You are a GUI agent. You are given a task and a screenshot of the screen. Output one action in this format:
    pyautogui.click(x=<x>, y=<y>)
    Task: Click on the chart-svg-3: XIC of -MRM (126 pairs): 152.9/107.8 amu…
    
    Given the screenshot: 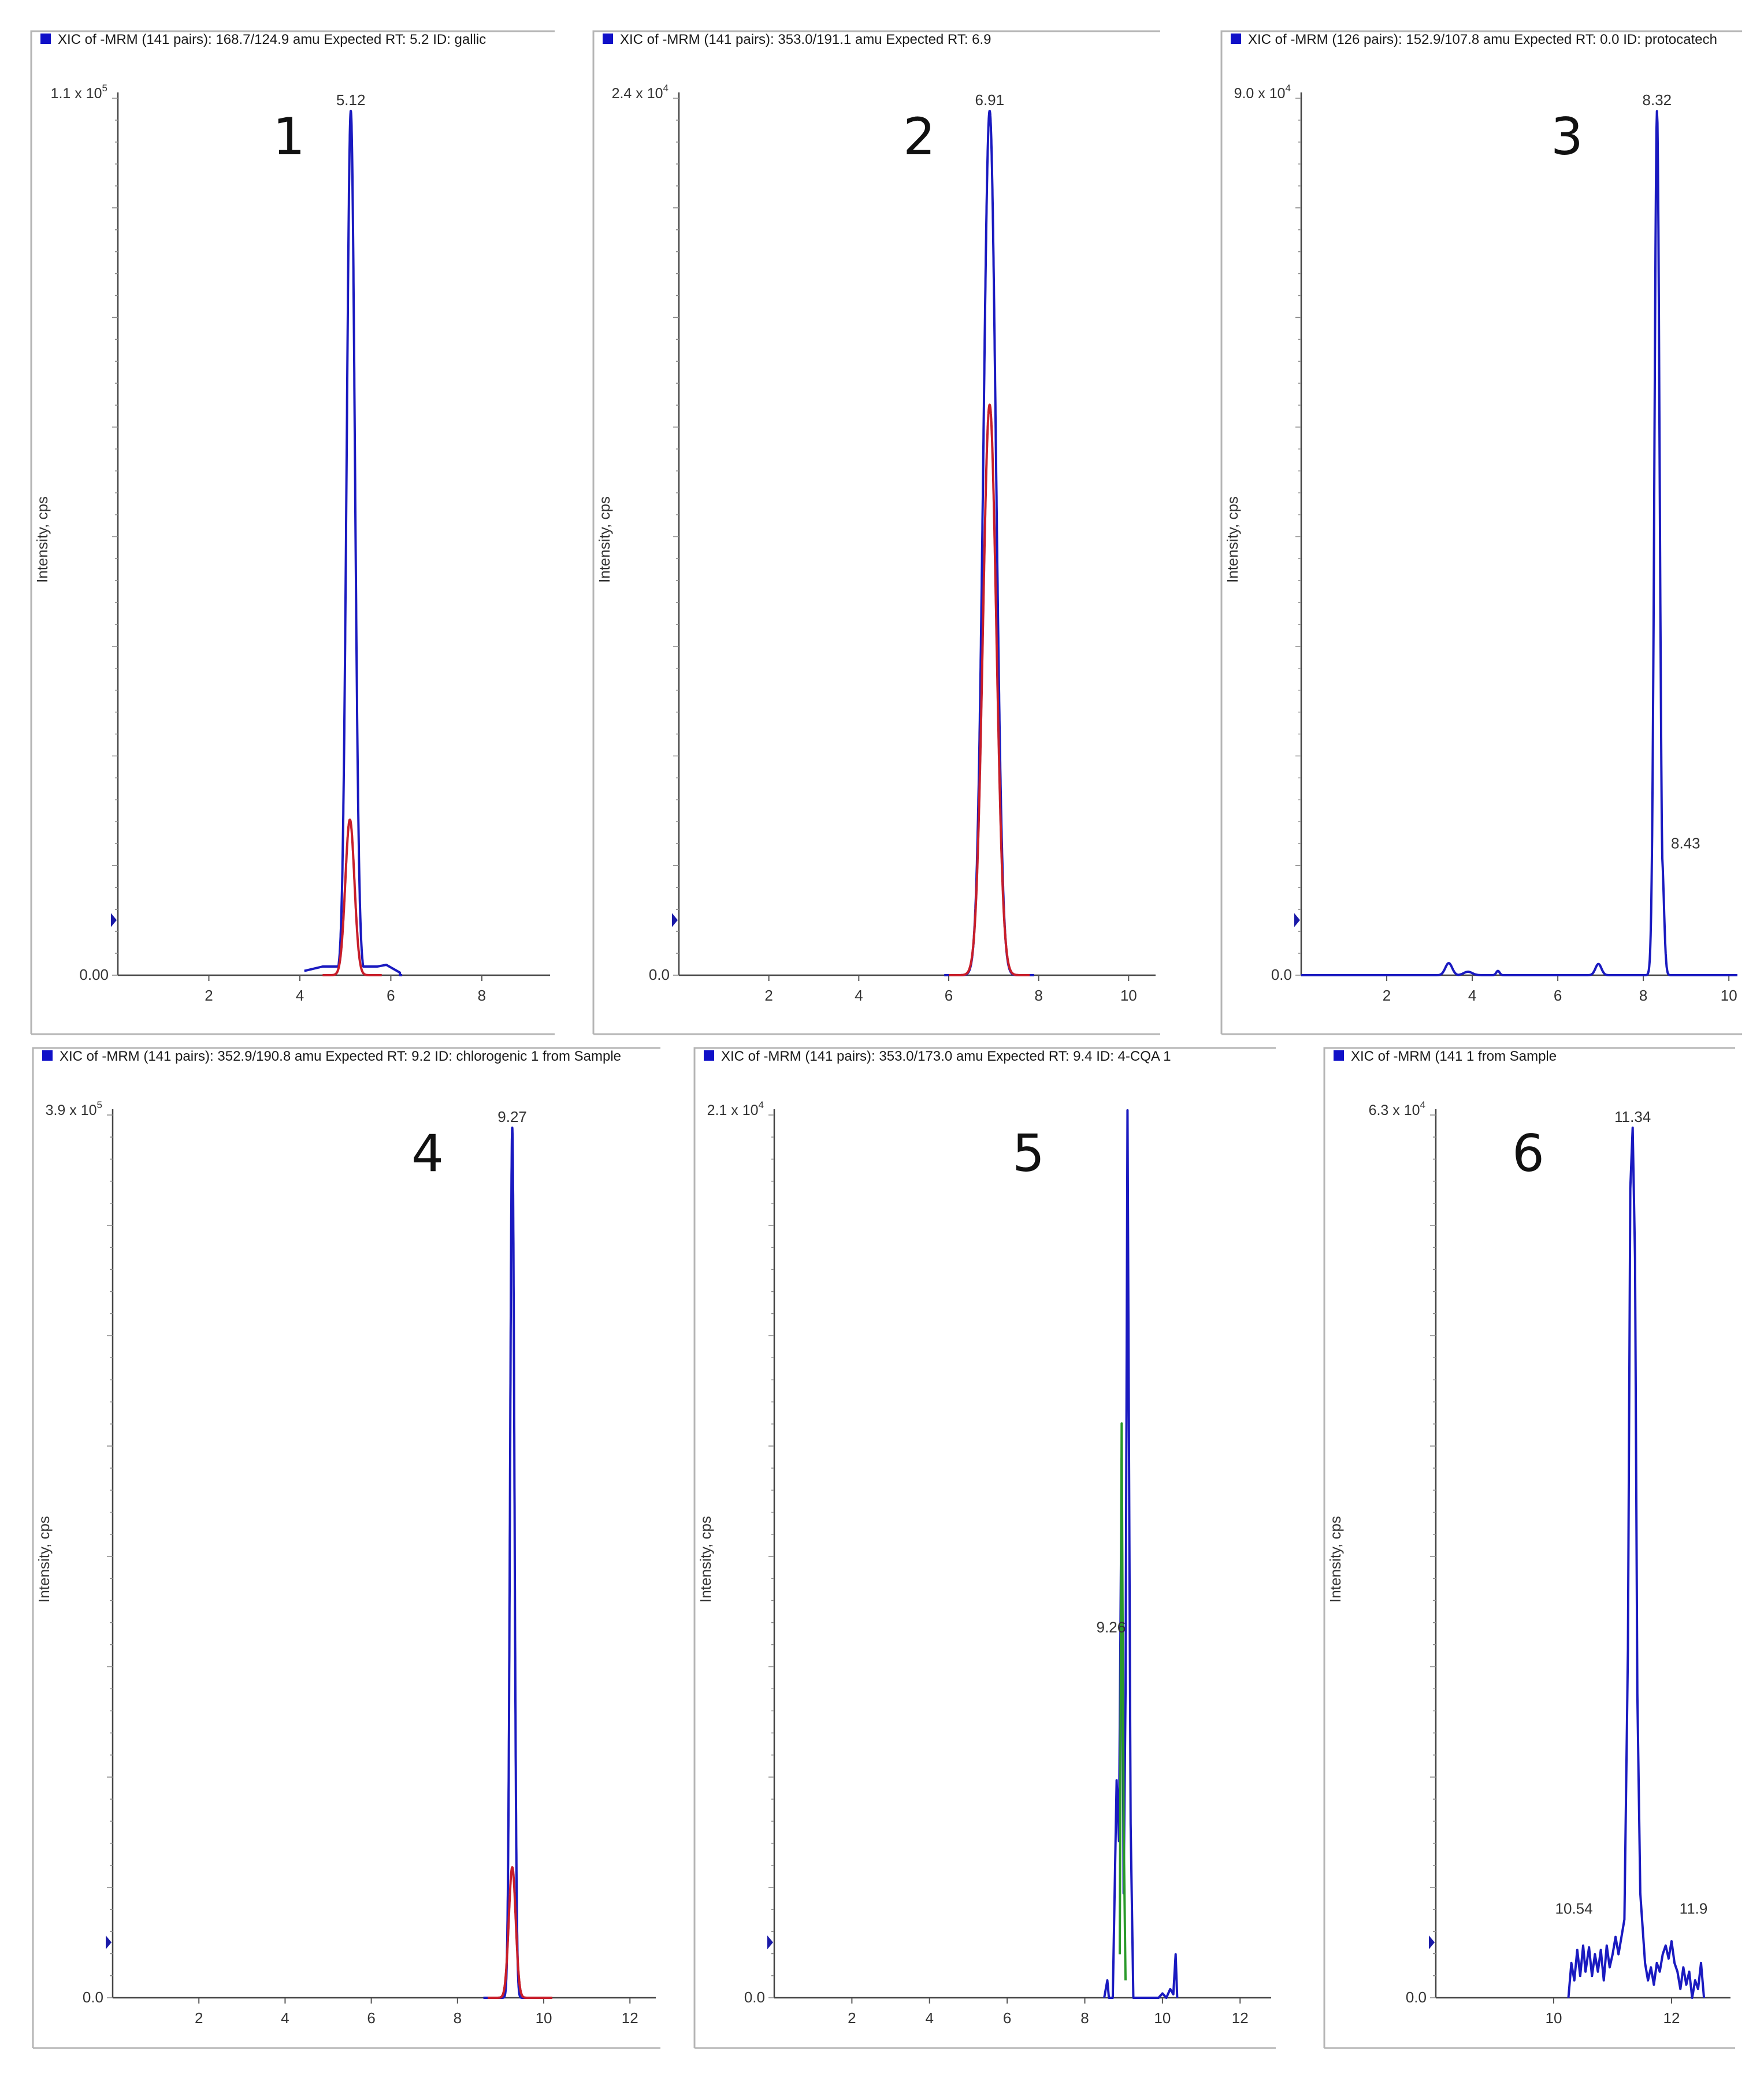 What is the action you would take?
    pyautogui.click(x=1481, y=532)
    